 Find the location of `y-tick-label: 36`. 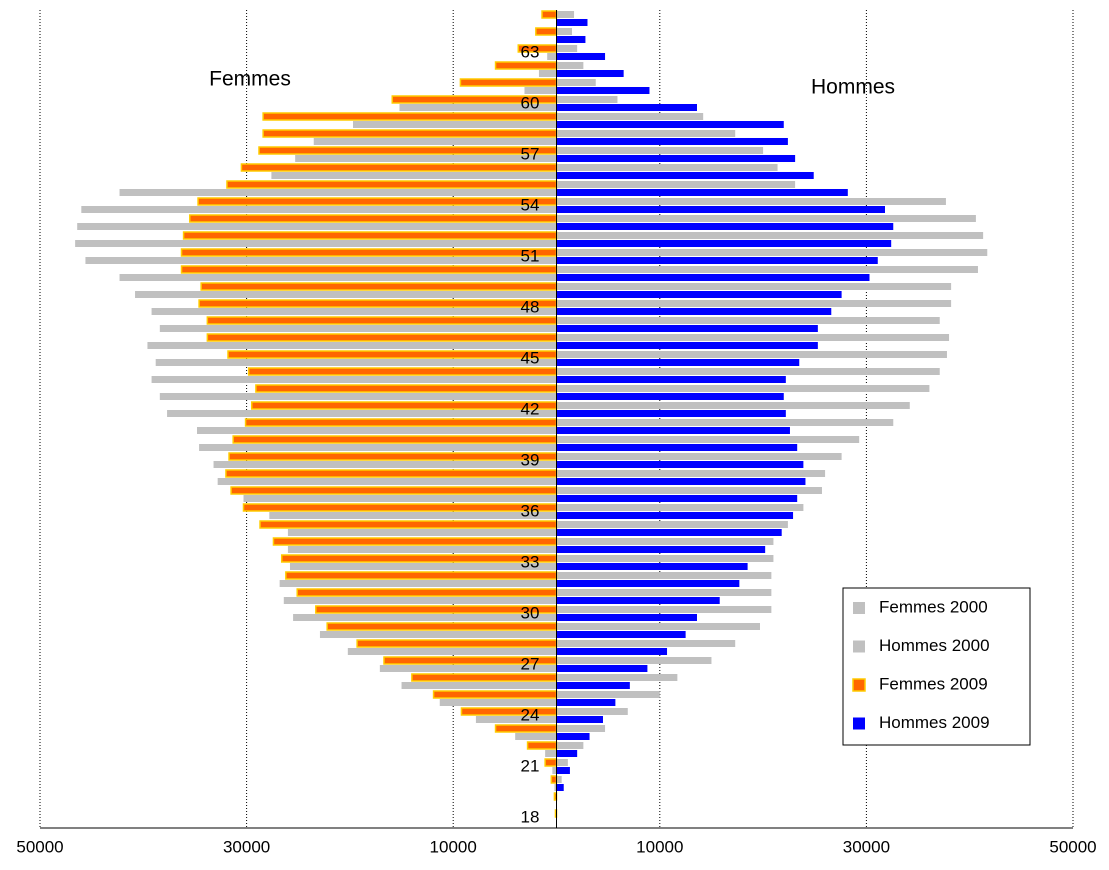

y-tick-label: 36 is located at coordinates (530, 510).